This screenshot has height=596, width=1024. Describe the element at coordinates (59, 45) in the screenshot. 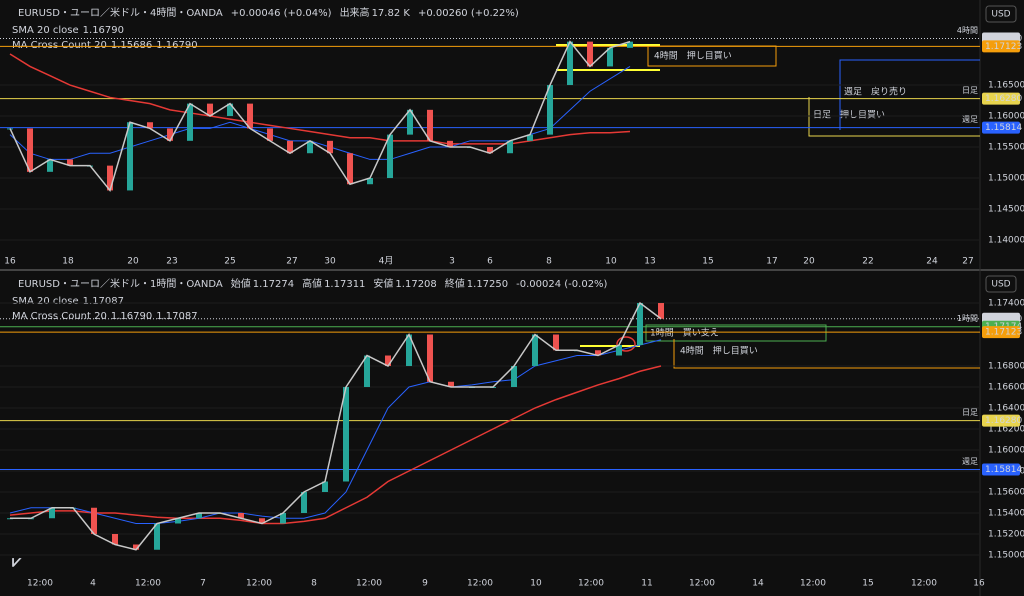

I see `header-text: MA Cross Count 20` at that location.